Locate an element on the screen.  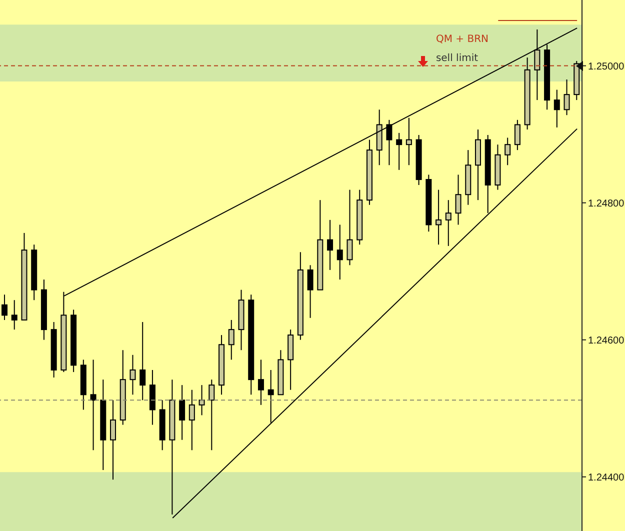
y-tick-label: 1.24600 is located at coordinates (606, 340).